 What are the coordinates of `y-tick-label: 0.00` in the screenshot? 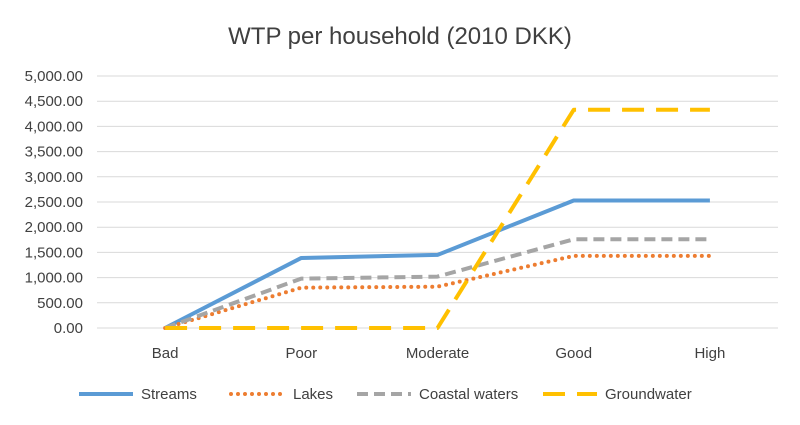 It's located at (68, 328).